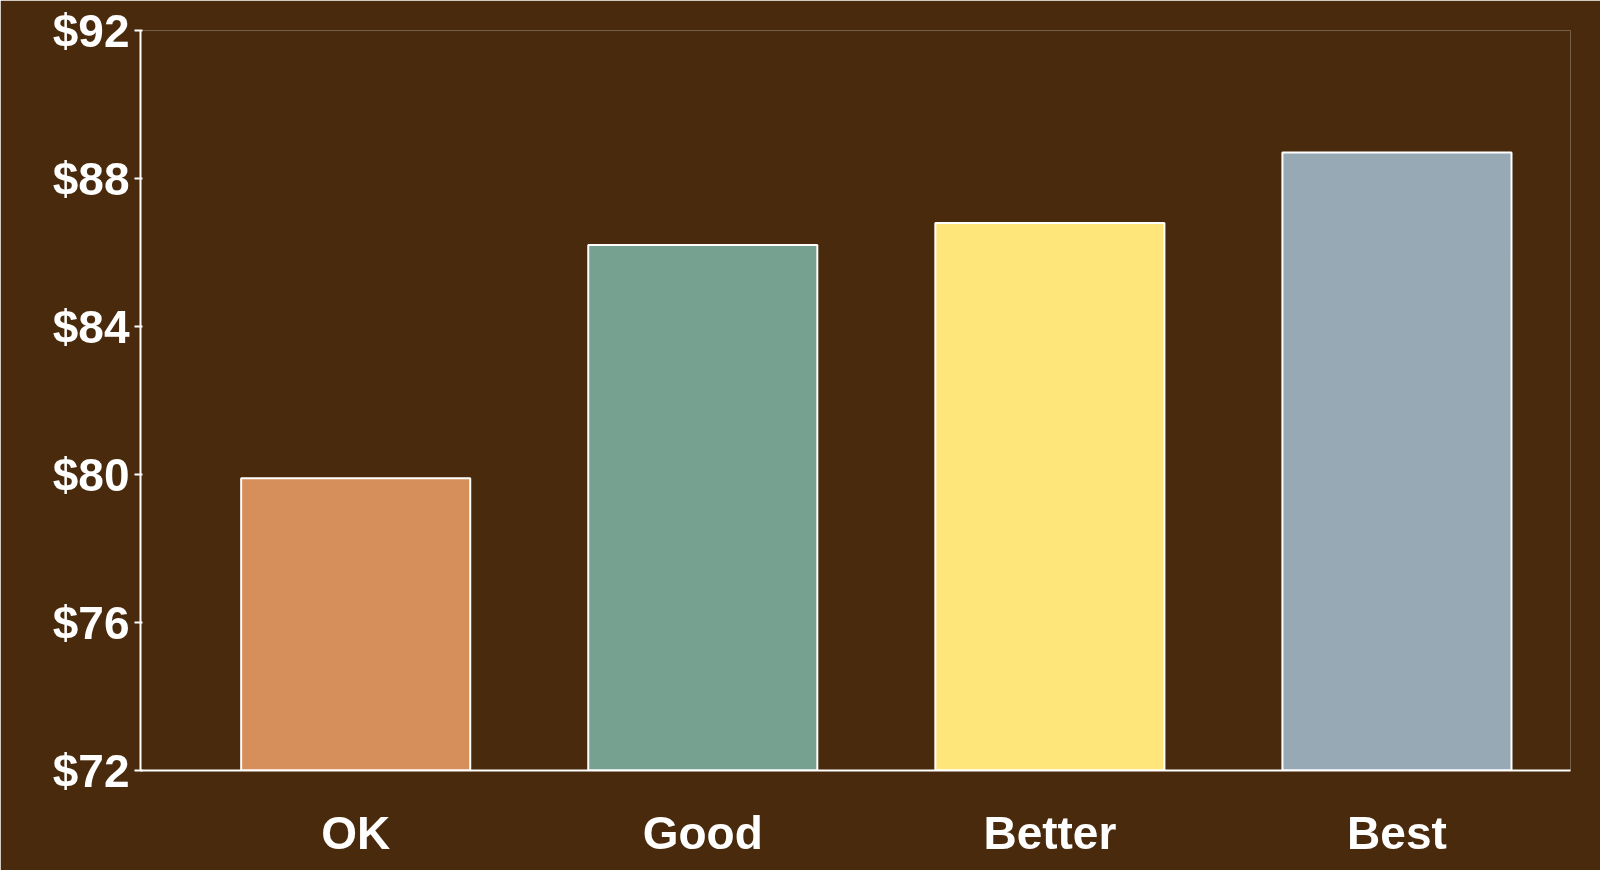 This screenshot has height=880, width=1612. What do you see at coordinates (91, 622) in the screenshot?
I see `y-tick-label: $76` at bounding box center [91, 622].